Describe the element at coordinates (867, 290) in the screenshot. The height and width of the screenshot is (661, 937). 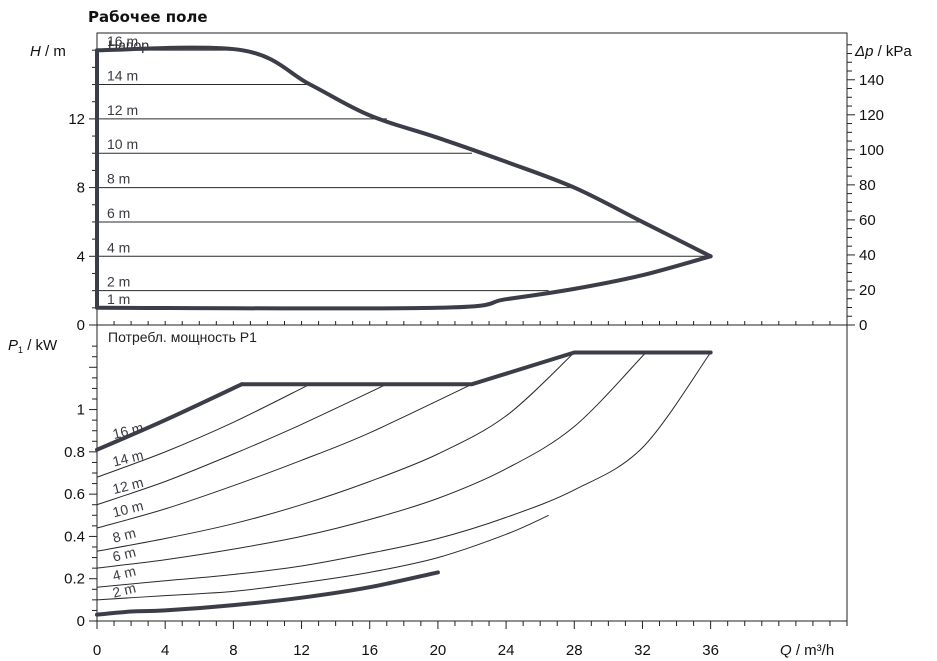
I see `pressure-tick-label: 20` at that location.